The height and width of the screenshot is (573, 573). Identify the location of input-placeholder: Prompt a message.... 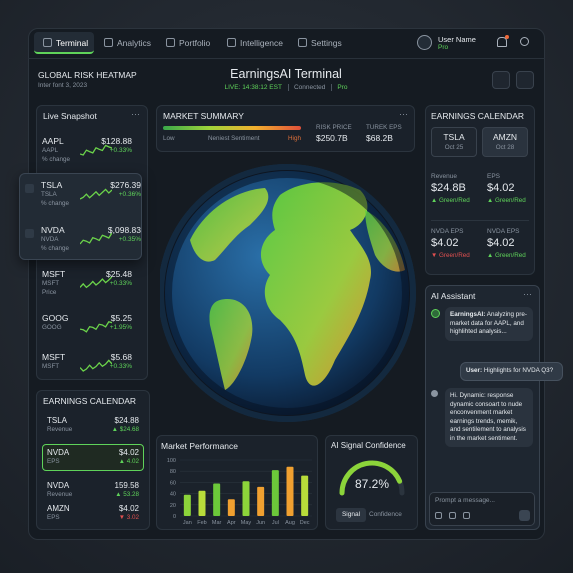
(465, 500).